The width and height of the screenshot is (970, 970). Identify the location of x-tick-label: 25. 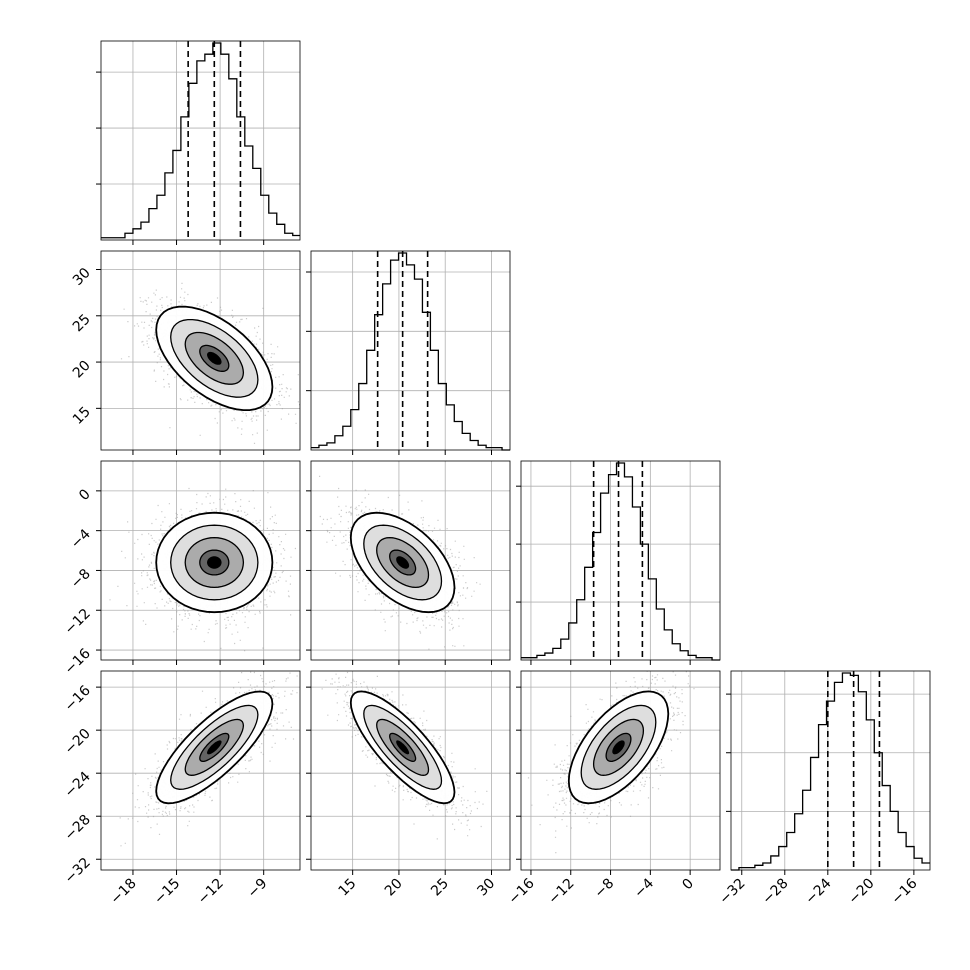
(440, 888).